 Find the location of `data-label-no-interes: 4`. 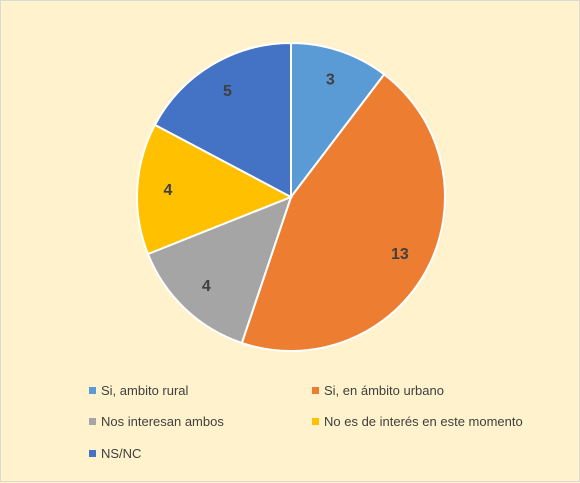

data-label-no-interes: 4 is located at coordinates (168, 190).